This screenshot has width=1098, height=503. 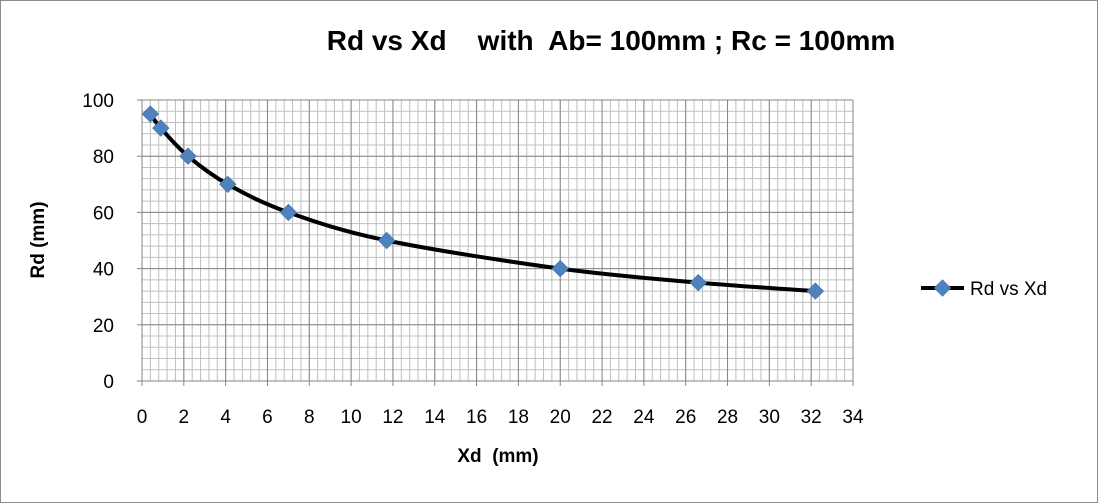 I want to click on x-tick-label: 10, so click(x=351, y=417).